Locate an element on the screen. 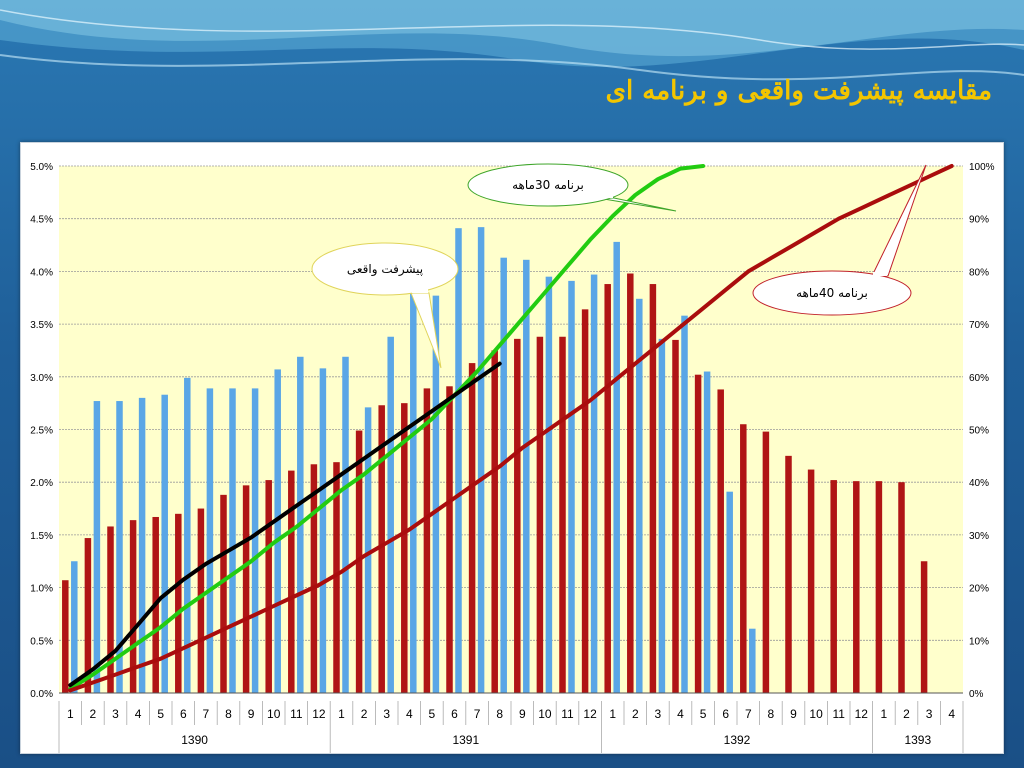 The image size is (1024, 768). x-tick-label: 11 is located at coordinates (567, 714).